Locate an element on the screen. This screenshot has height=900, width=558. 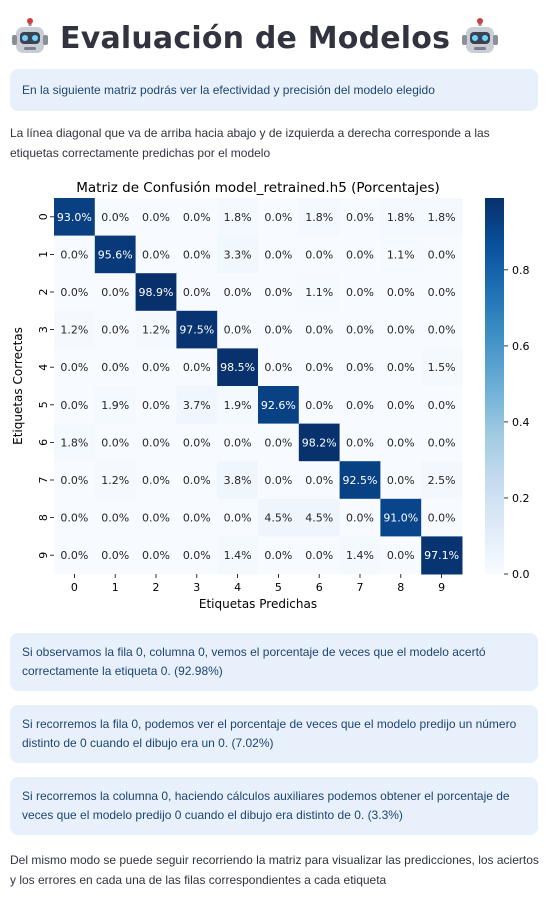
cell-label-6-1: 0.0% is located at coordinates (115, 442).